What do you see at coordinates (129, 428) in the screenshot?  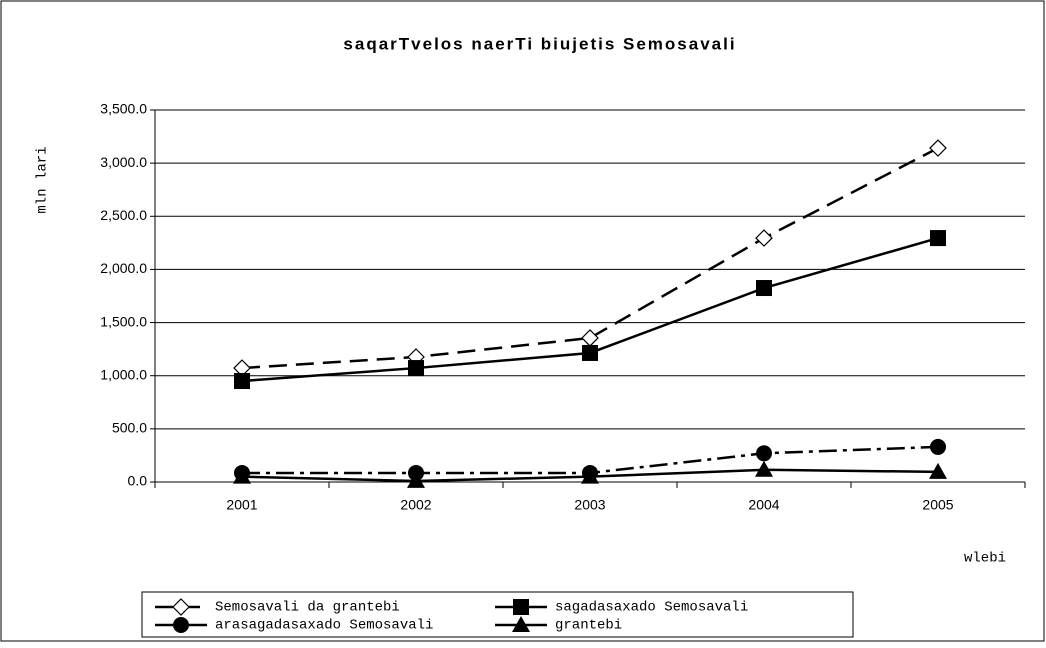 I see `y-tick-label: 500.0` at bounding box center [129, 428].